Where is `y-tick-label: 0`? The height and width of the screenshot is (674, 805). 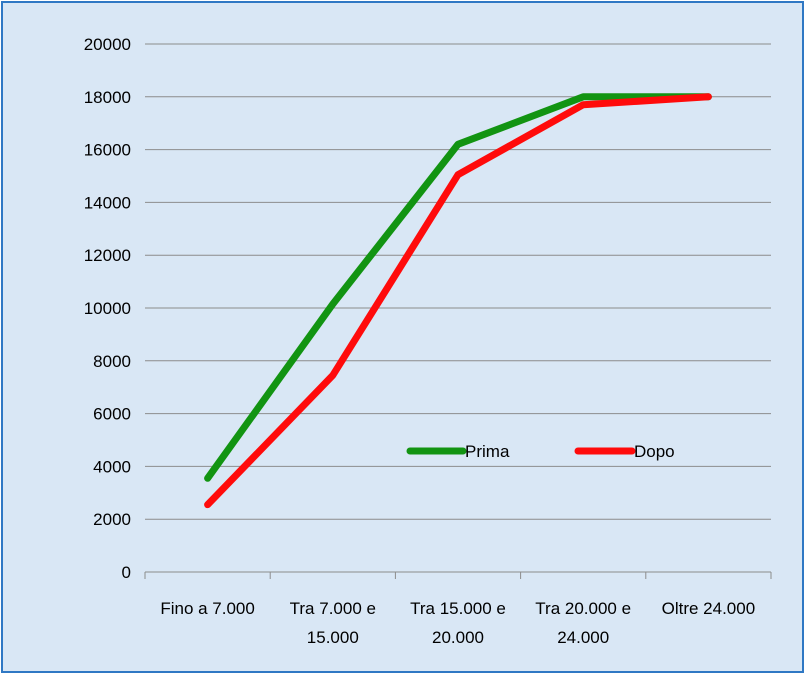 y-tick-label: 0 is located at coordinates (126, 572).